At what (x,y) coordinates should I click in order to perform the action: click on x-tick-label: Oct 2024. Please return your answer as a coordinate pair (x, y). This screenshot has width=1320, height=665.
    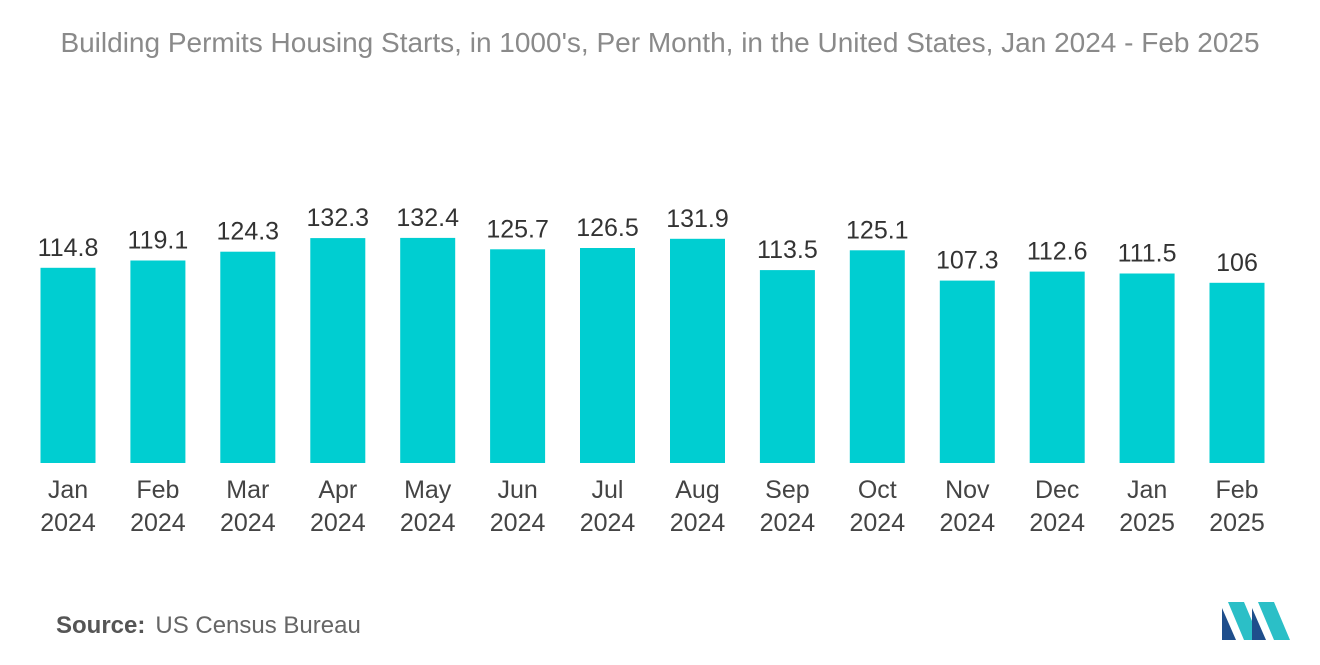
    Looking at the image, I should click on (877, 506).